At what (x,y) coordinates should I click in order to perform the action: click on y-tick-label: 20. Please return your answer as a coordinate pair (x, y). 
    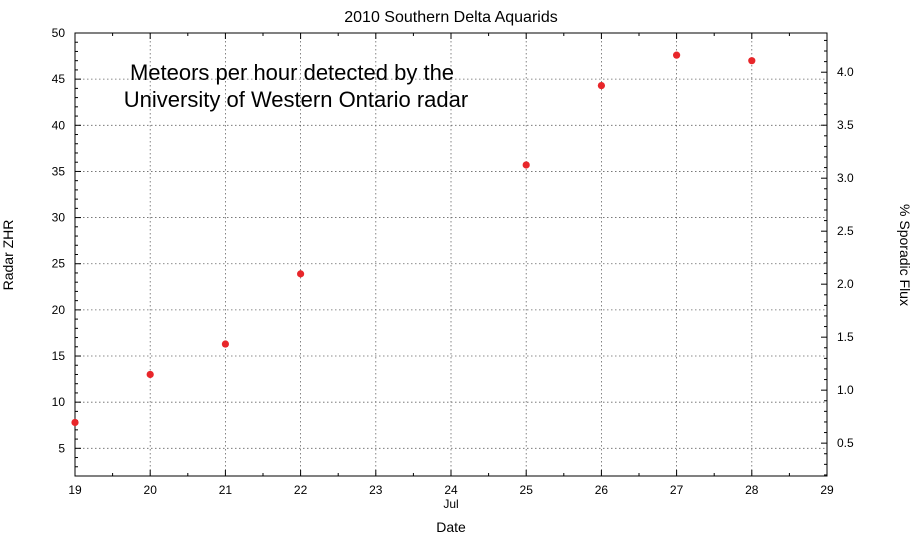
    Looking at the image, I should click on (59, 310).